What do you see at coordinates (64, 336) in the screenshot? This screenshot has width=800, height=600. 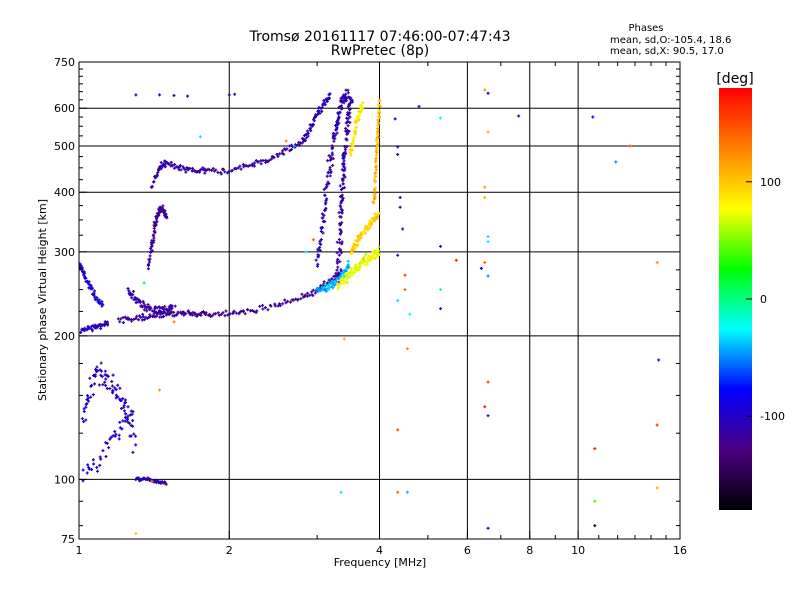 I see `y-tick-label: 200` at bounding box center [64, 336].